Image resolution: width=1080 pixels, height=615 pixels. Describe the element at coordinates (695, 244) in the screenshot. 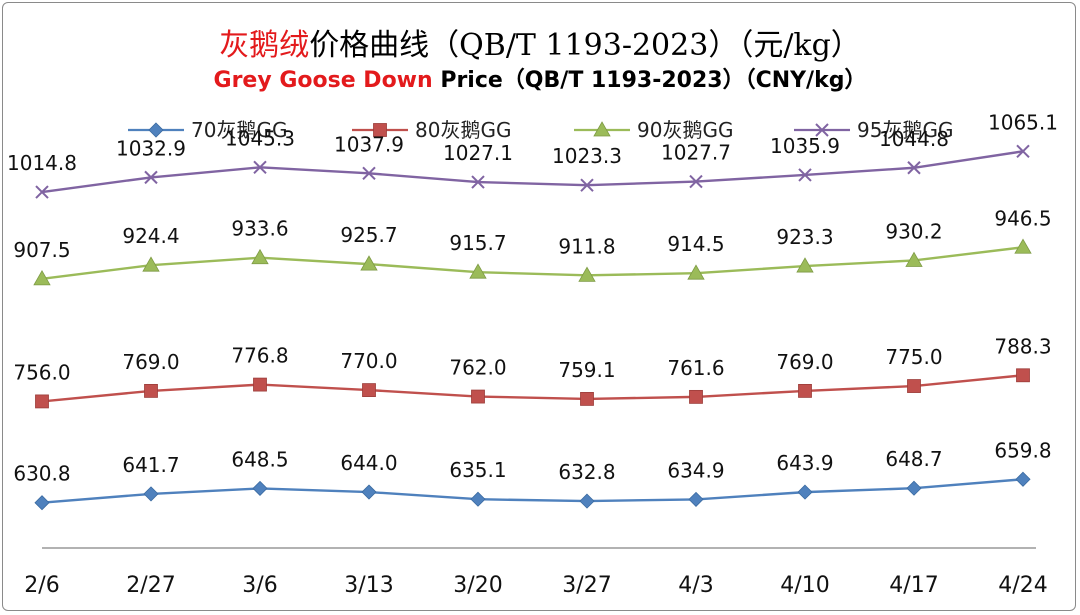

I see `data-label: 914.5` at that location.